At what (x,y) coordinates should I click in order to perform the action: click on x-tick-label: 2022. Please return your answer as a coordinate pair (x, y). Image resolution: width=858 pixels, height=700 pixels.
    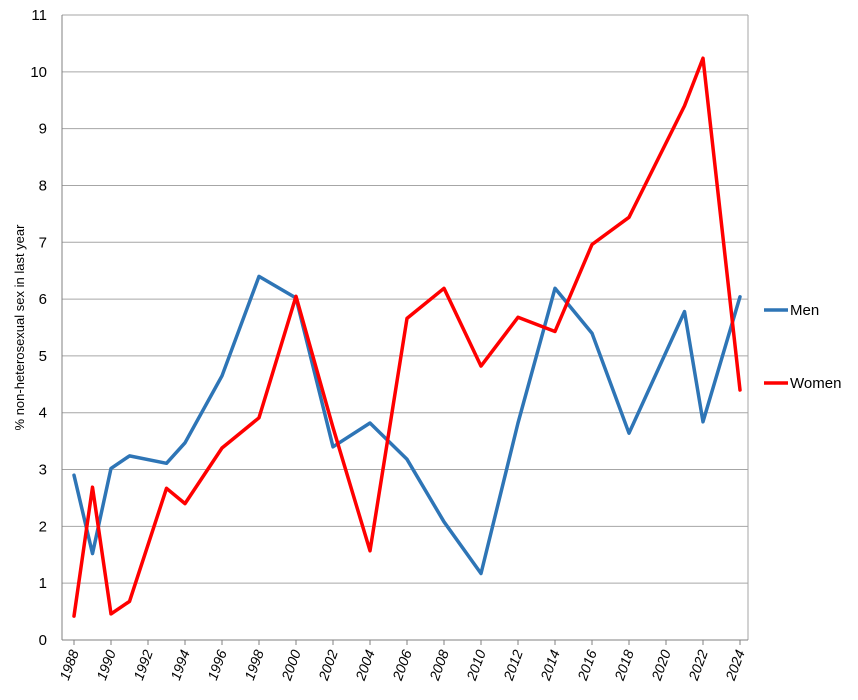
    Looking at the image, I should click on (698, 665).